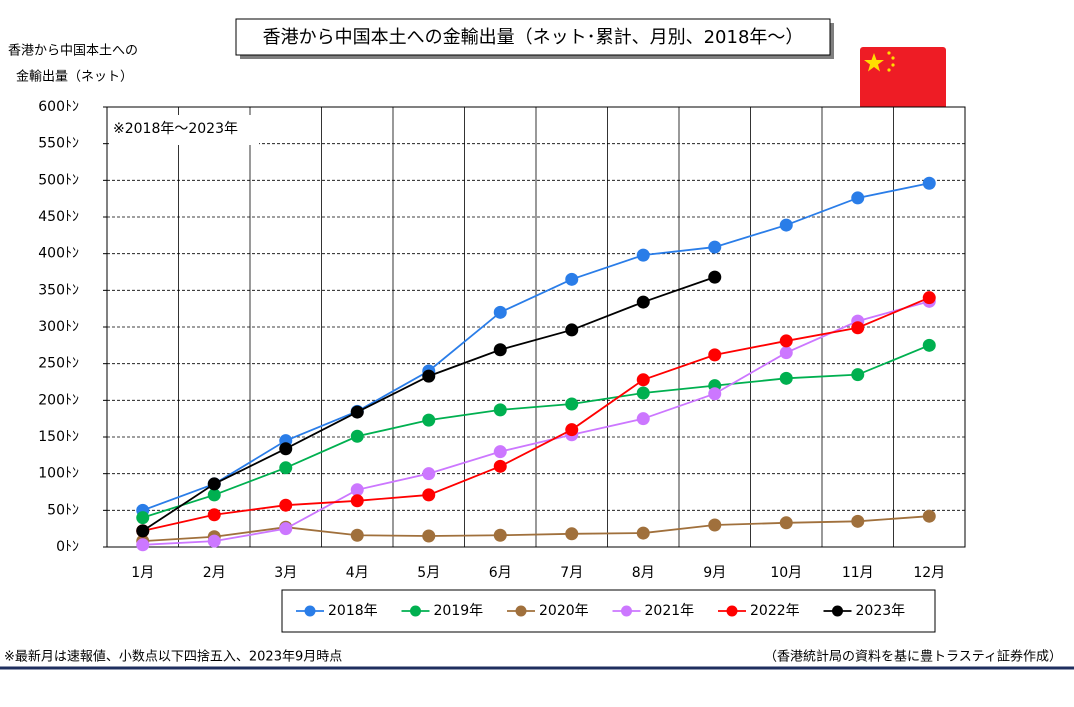 The width and height of the screenshot is (1074, 707). What do you see at coordinates (58, 144) in the screenshot?
I see `y-tick-label: 550ﾄﾝ` at bounding box center [58, 144].